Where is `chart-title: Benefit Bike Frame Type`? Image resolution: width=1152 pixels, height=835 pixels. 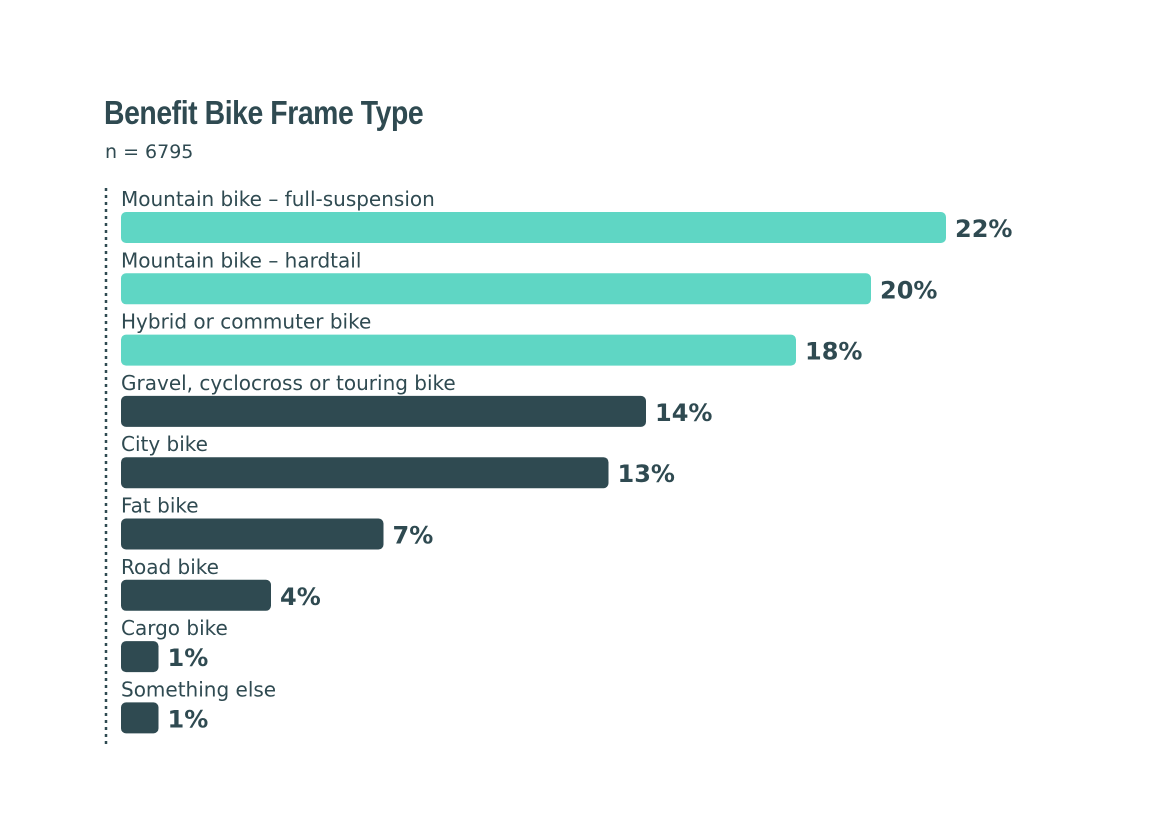
chart-title: Benefit Bike Frame Type is located at coordinates (264, 112).